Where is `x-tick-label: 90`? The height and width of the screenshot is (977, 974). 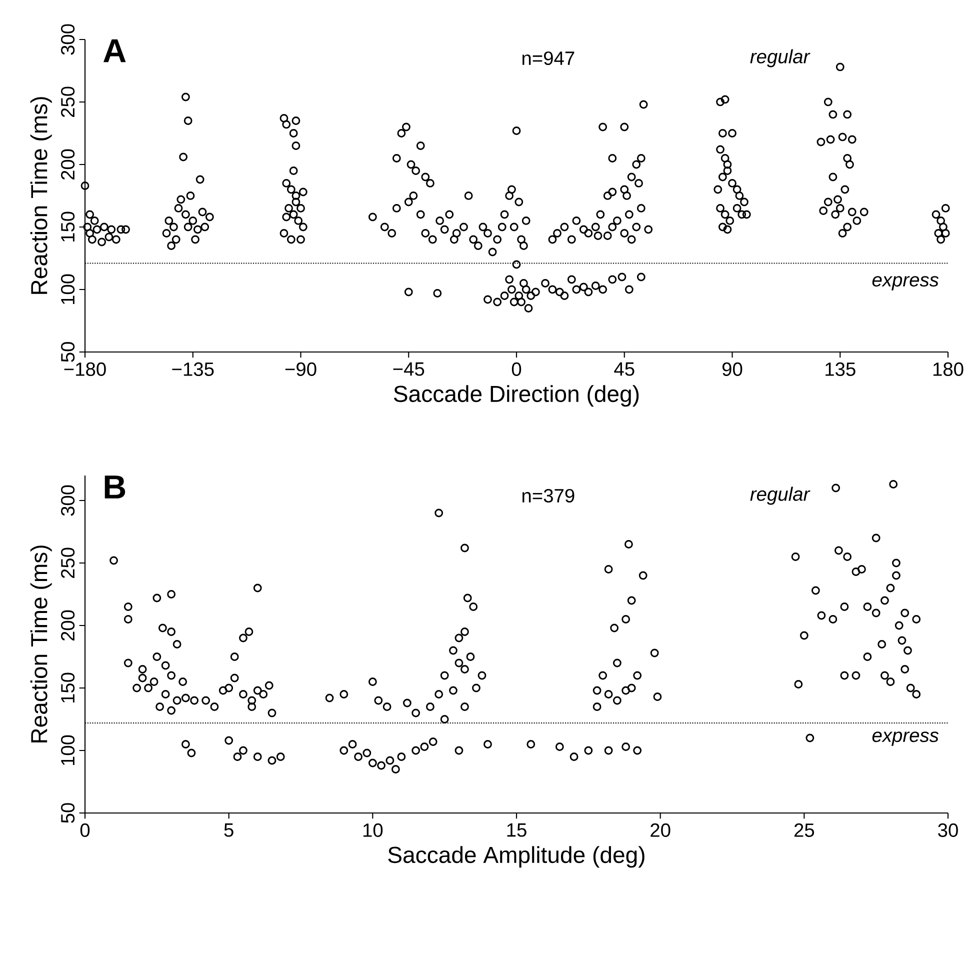
x-tick-label: 90 is located at coordinates (732, 369).